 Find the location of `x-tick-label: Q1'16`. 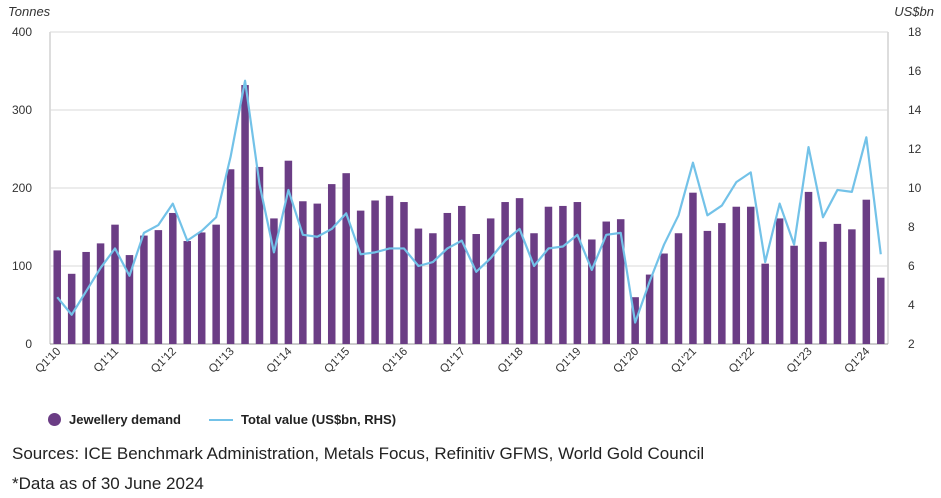

x-tick-label: Q1'16 is located at coordinates (395, 361).